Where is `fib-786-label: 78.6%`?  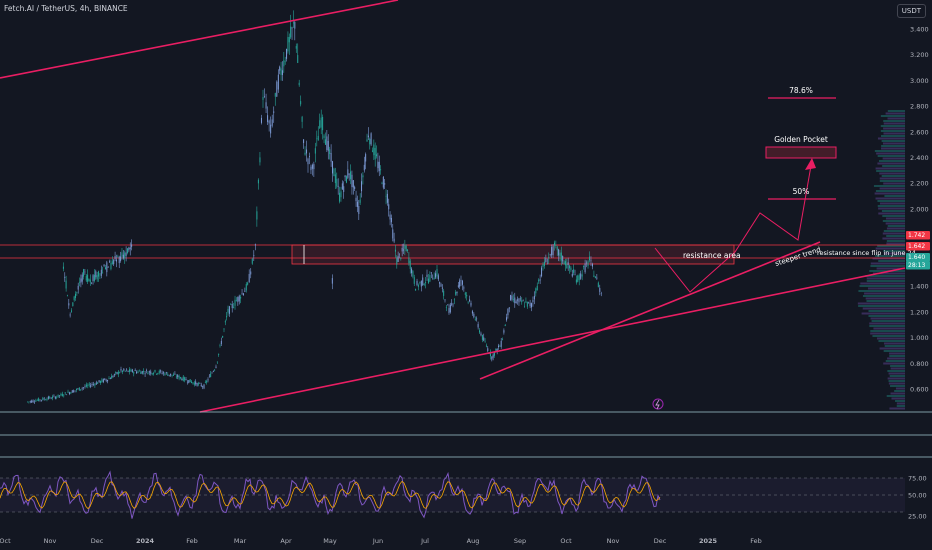 fib-786-label: 78.6% is located at coordinates (801, 90).